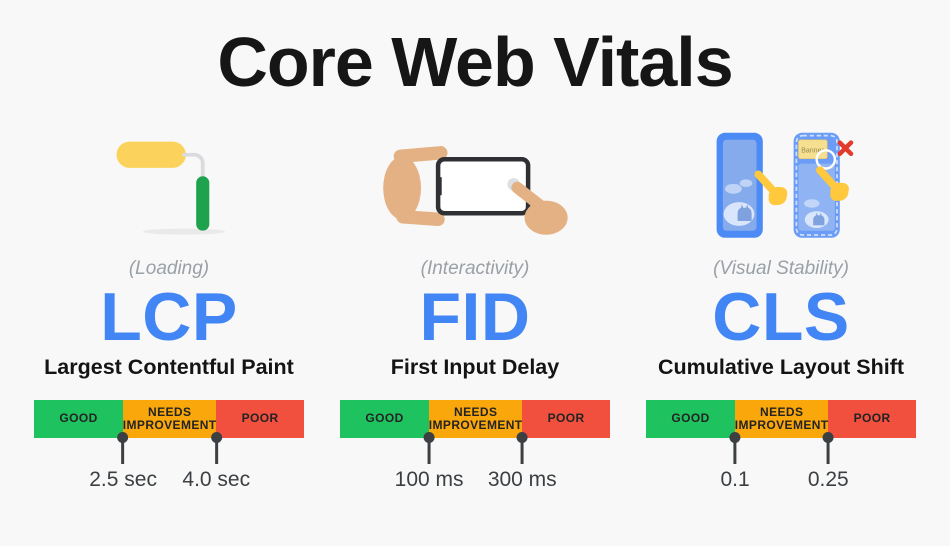 Image resolution: width=950 pixels, height=546 pixels. What do you see at coordinates (828, 480) in the screenshot?
I see `threshold-label: 0.25` at bounding box center [828, 480].